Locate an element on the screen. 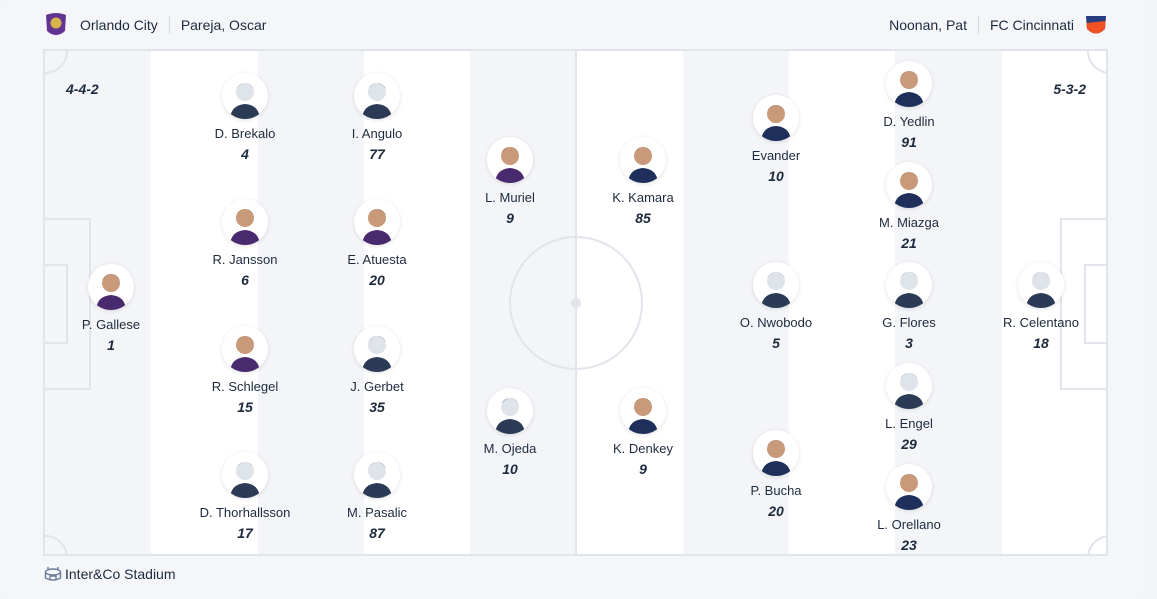  player-away: O. Nwobodo 5 is located at coordinates (776, 306).